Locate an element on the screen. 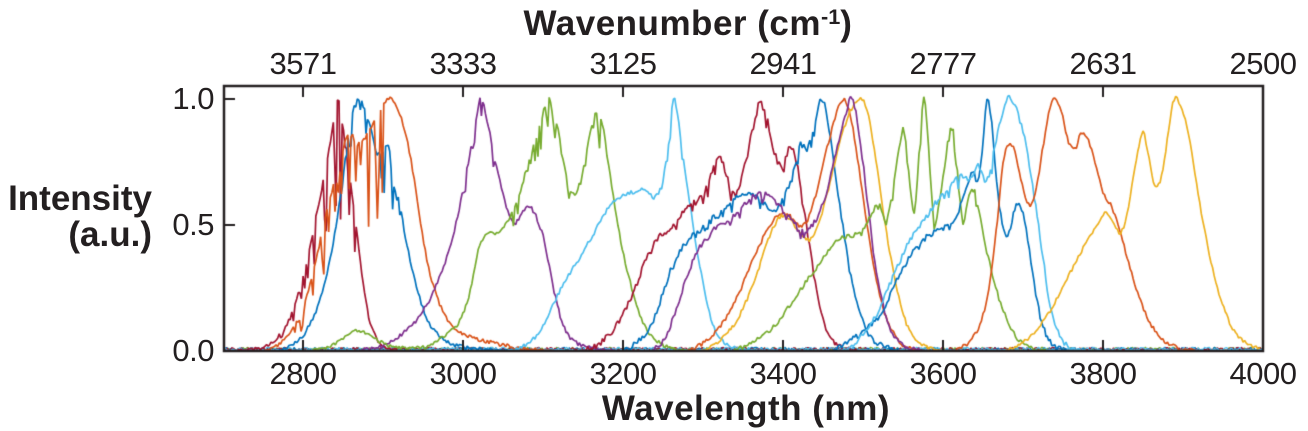 The height and width of the screenshot is (431, 1308). x-tick-label-3800: 3800 is located at coordinates (1103, 373).